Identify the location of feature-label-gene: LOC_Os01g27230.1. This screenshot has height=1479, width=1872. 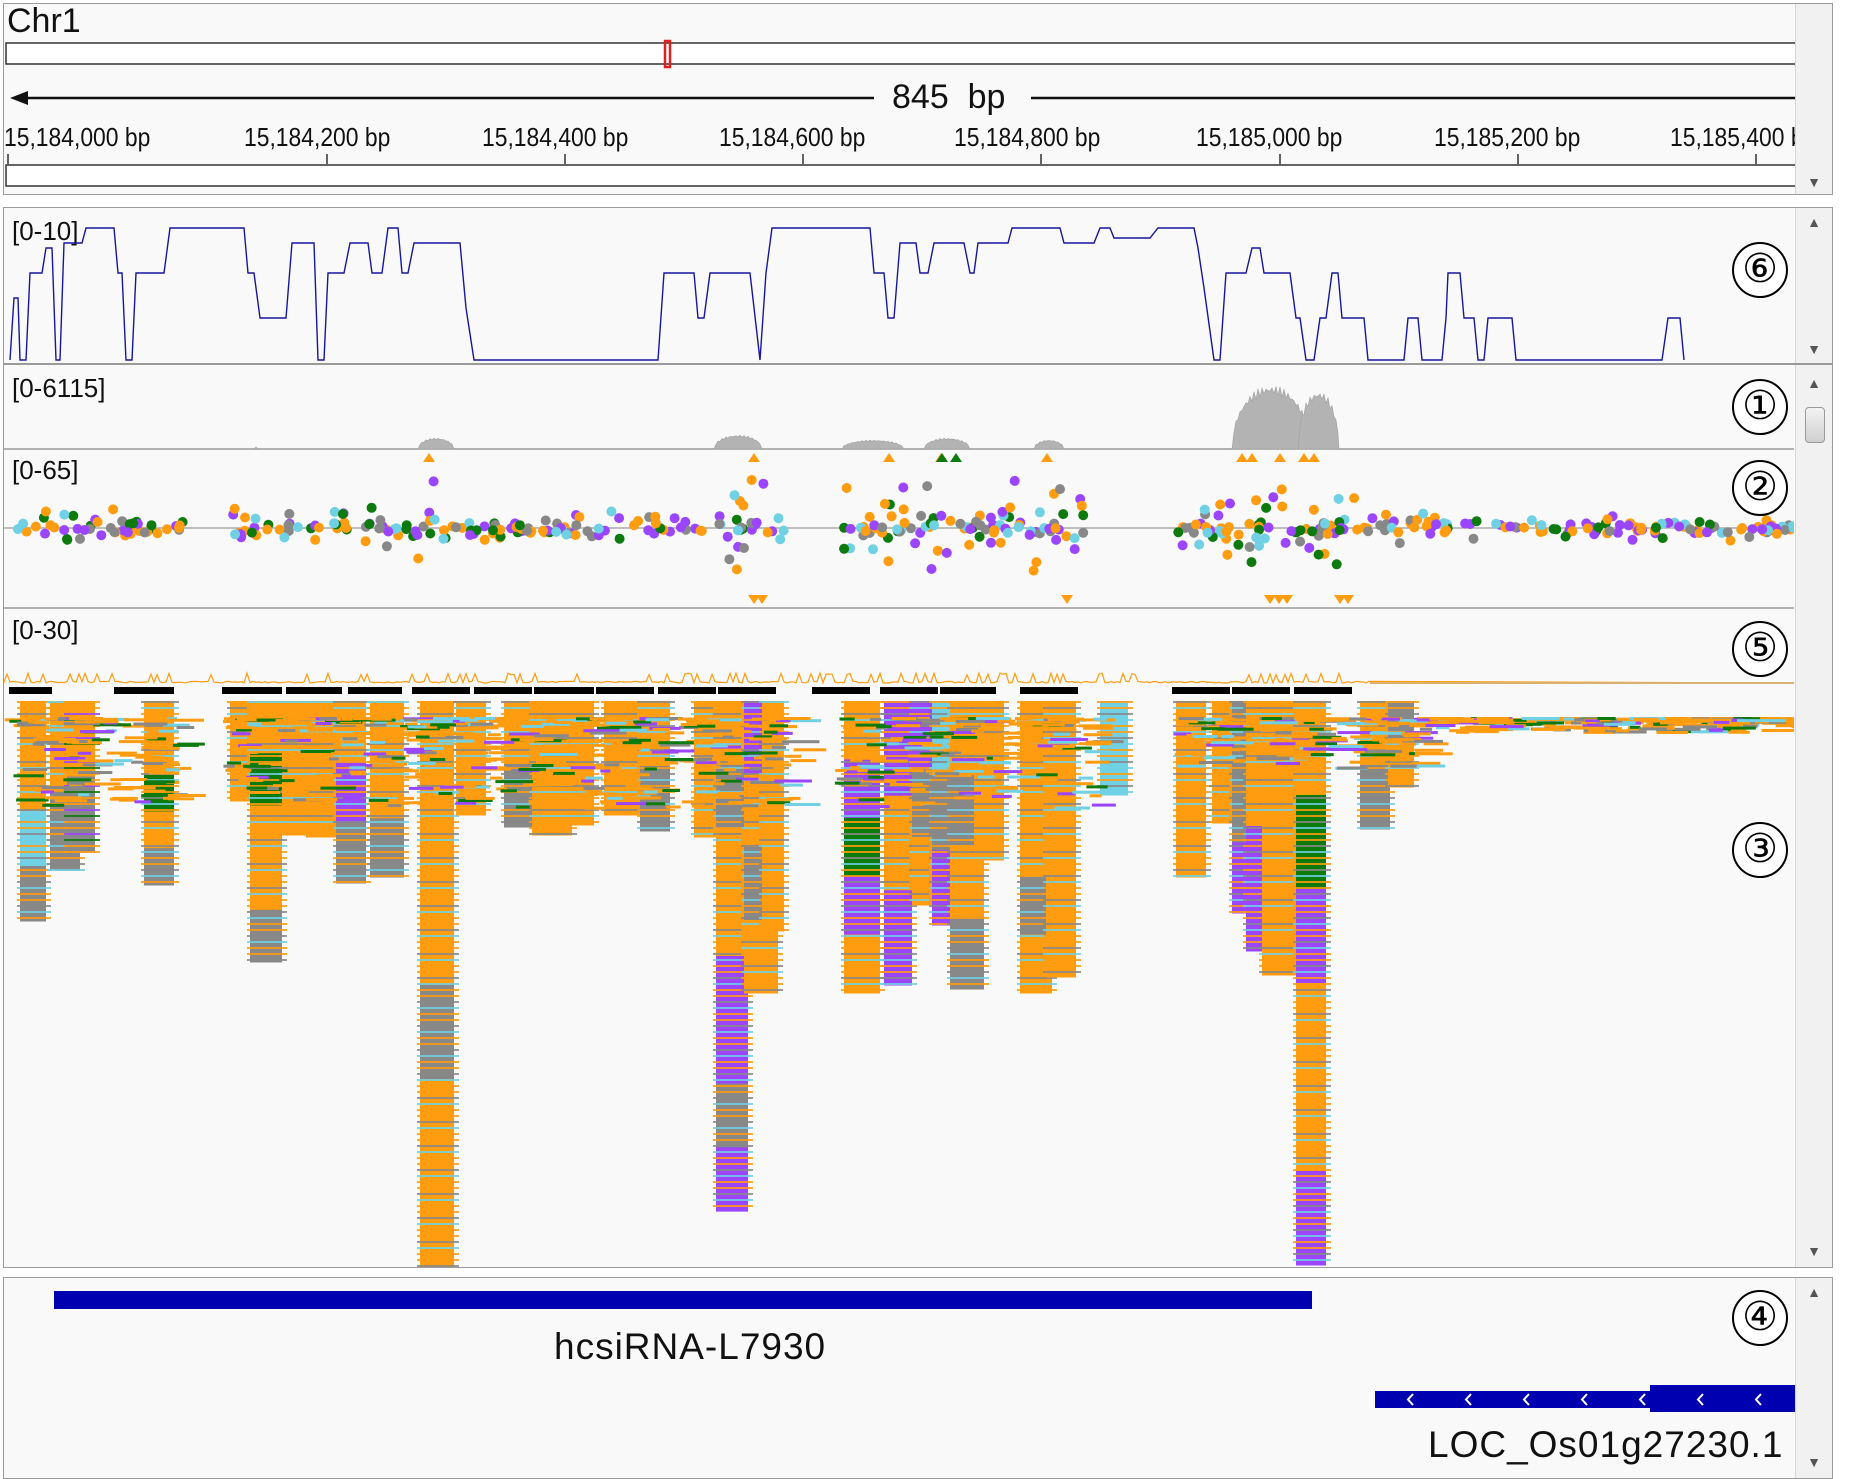
(1606, 1444).